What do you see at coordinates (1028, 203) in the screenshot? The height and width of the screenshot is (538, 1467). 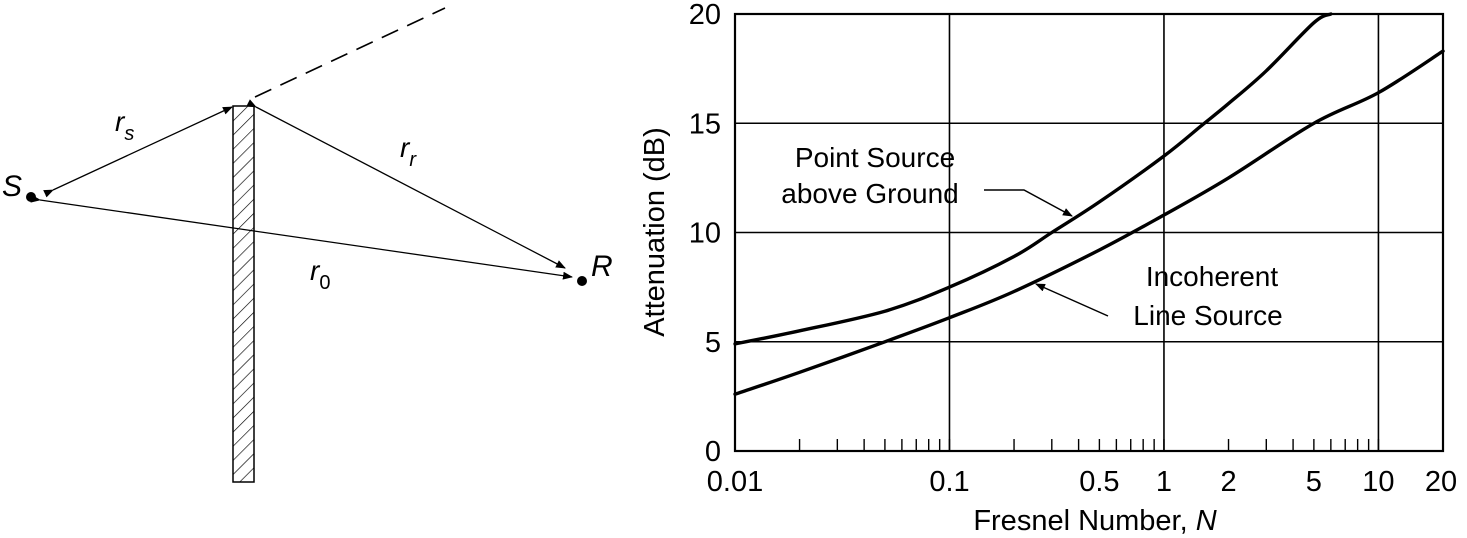 I see `point-source-leader-arrow` at bounding box center [1028, 203].